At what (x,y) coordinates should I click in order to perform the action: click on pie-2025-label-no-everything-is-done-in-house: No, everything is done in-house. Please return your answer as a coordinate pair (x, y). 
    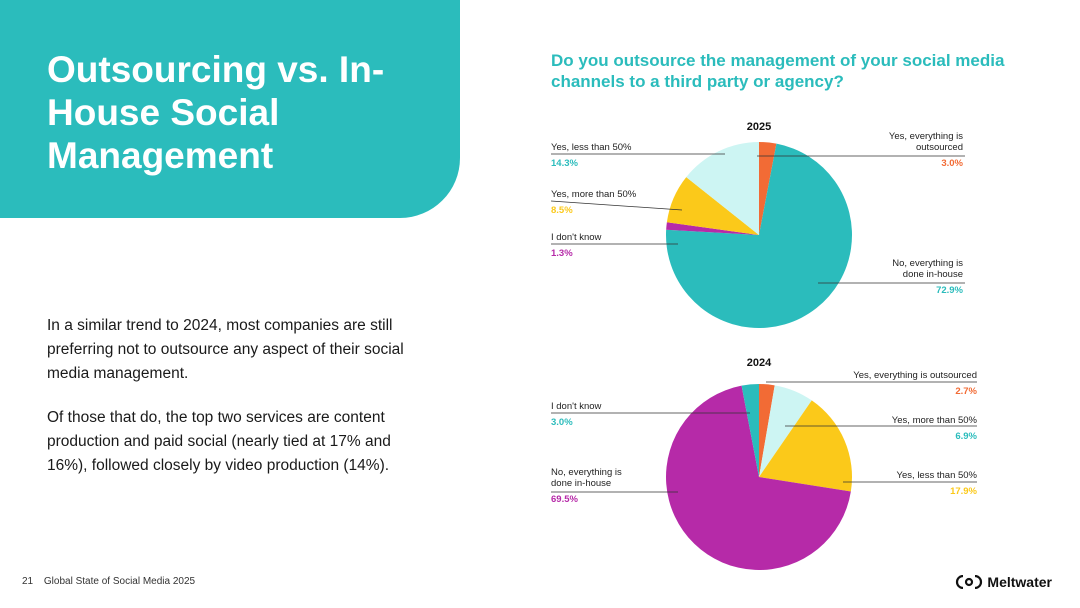
    Looking at the image, I should click on (927, 269).